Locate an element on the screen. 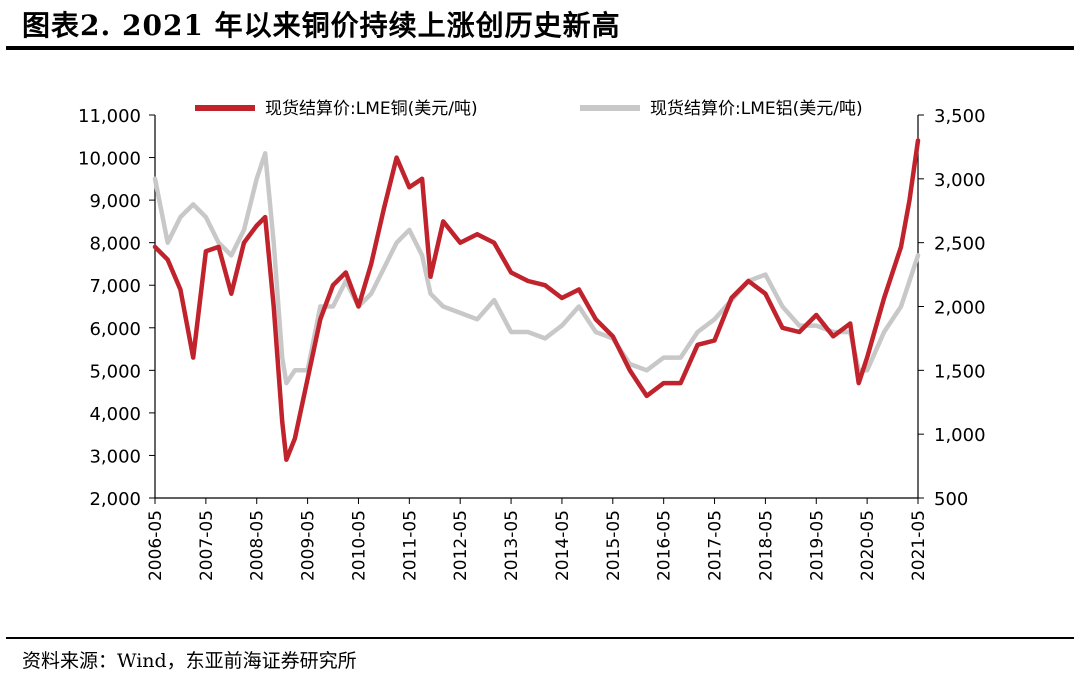 This screenshot has width=1080, height=680. x-tick-label: 2010-05 is located at coordinates (359, 545).